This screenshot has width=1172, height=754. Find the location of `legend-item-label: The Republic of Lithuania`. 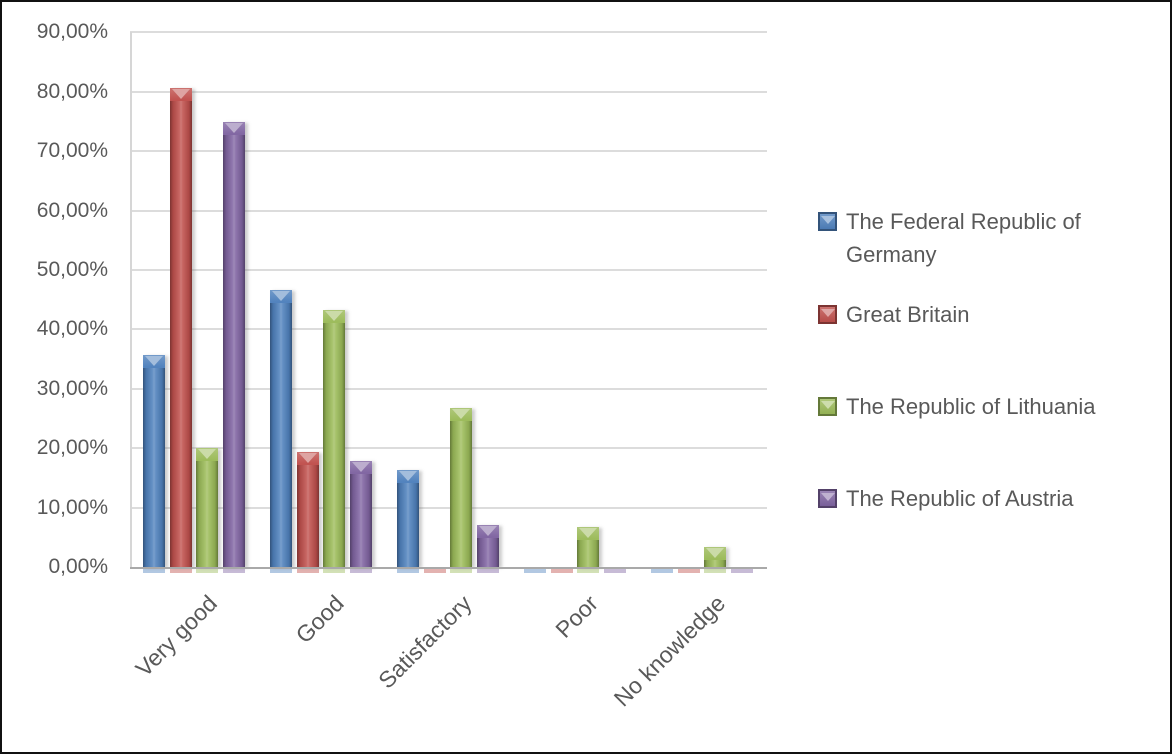

legend-item-label: The Republic of Lithuania is located at coordinates (971, 406).